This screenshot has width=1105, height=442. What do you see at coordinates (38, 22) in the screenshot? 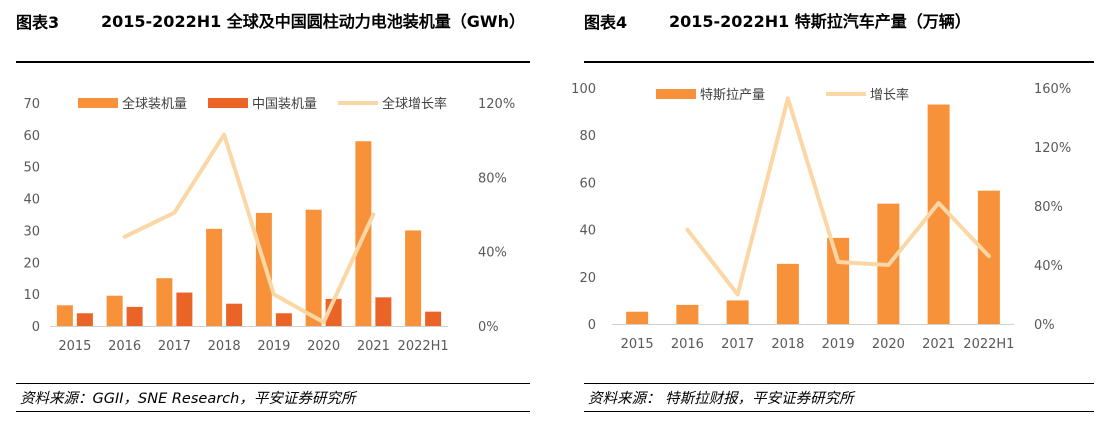
I see `figure-number: 图表3` at bounding box center [38, 22].